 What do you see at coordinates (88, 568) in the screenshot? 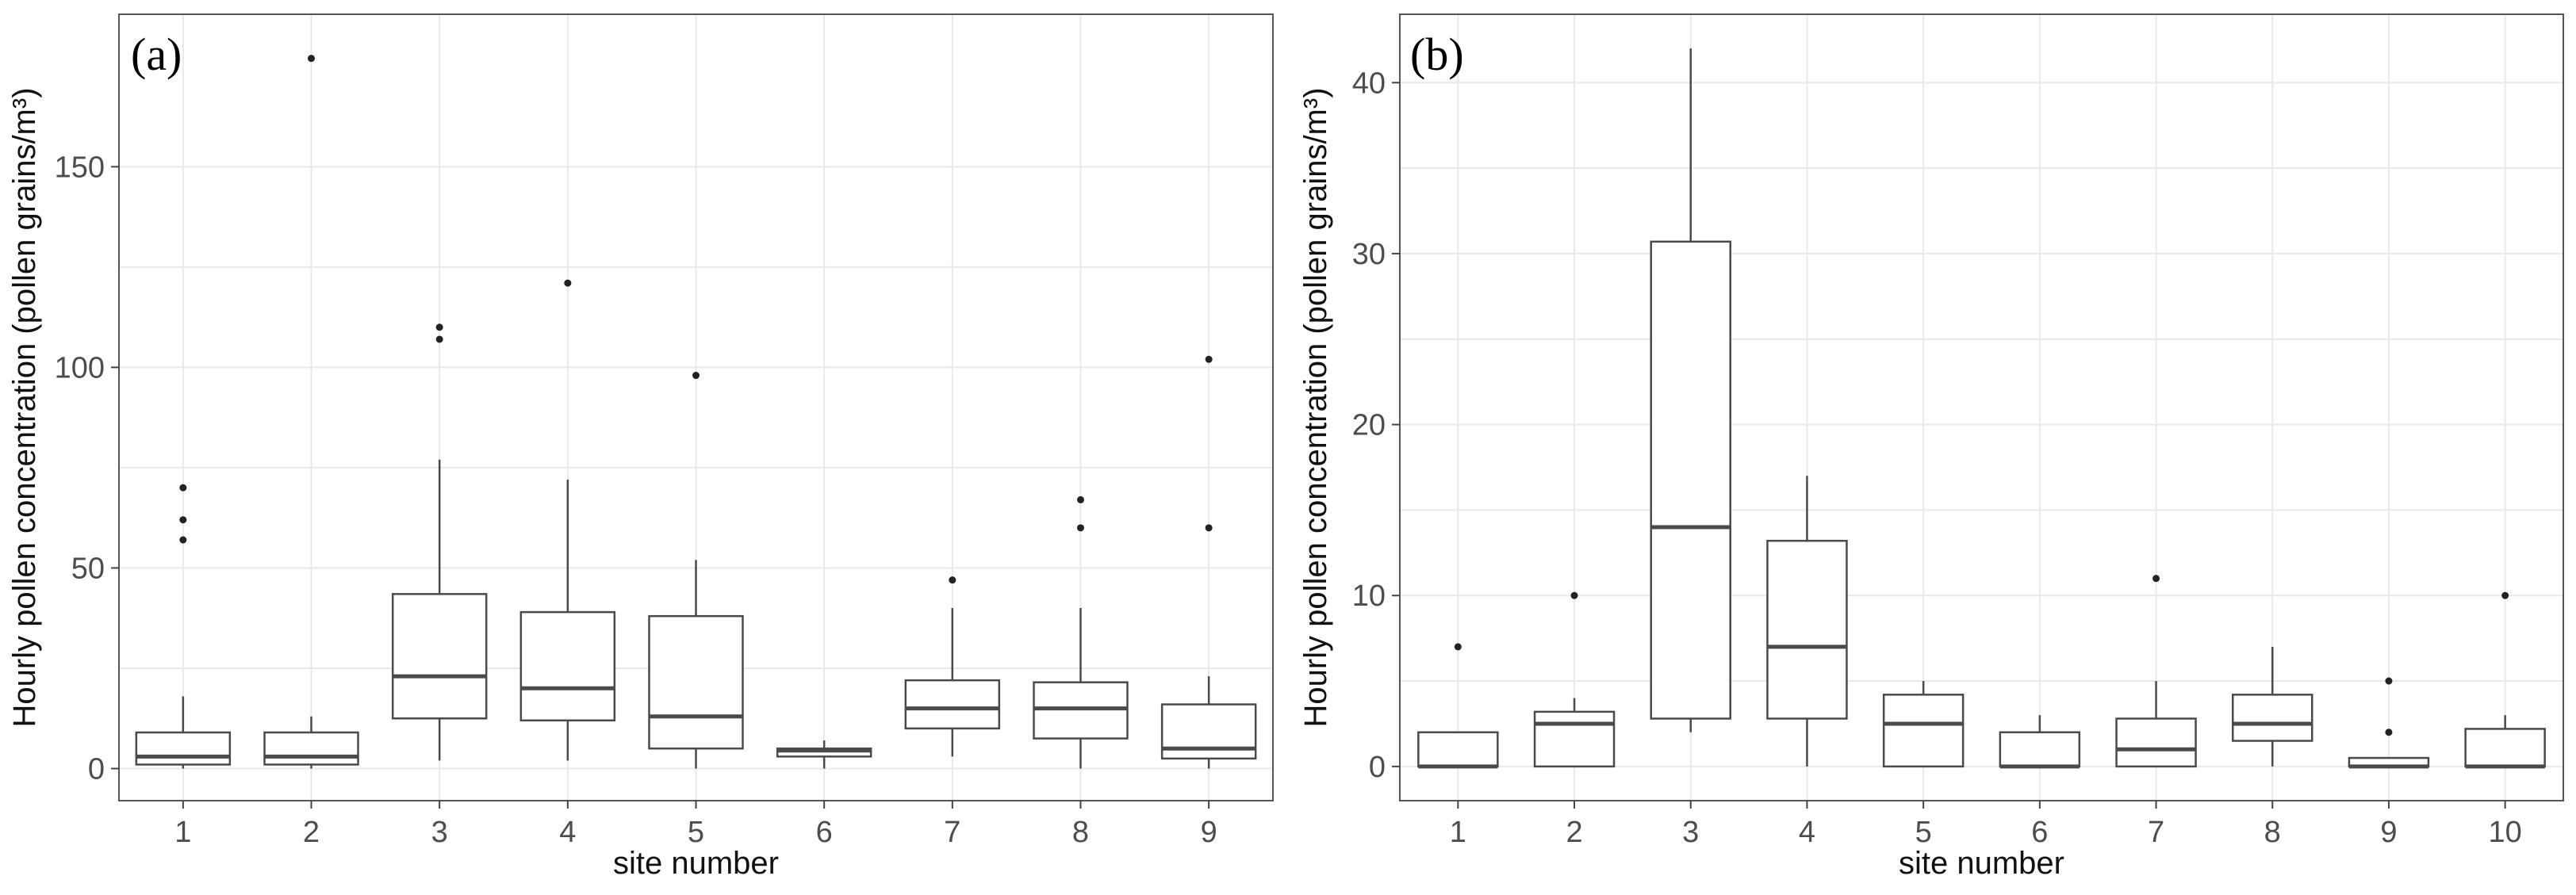
I see `y-tick-label: 50` at bounding box center [88, 568].